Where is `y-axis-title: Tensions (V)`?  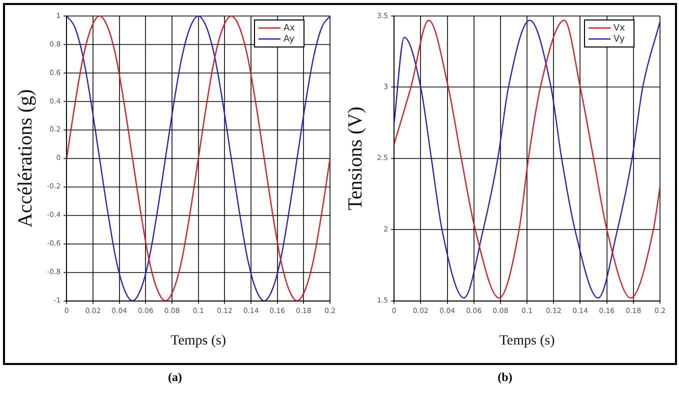
y-axis-title: Tensions (V) is located at coordinates (355, 158).